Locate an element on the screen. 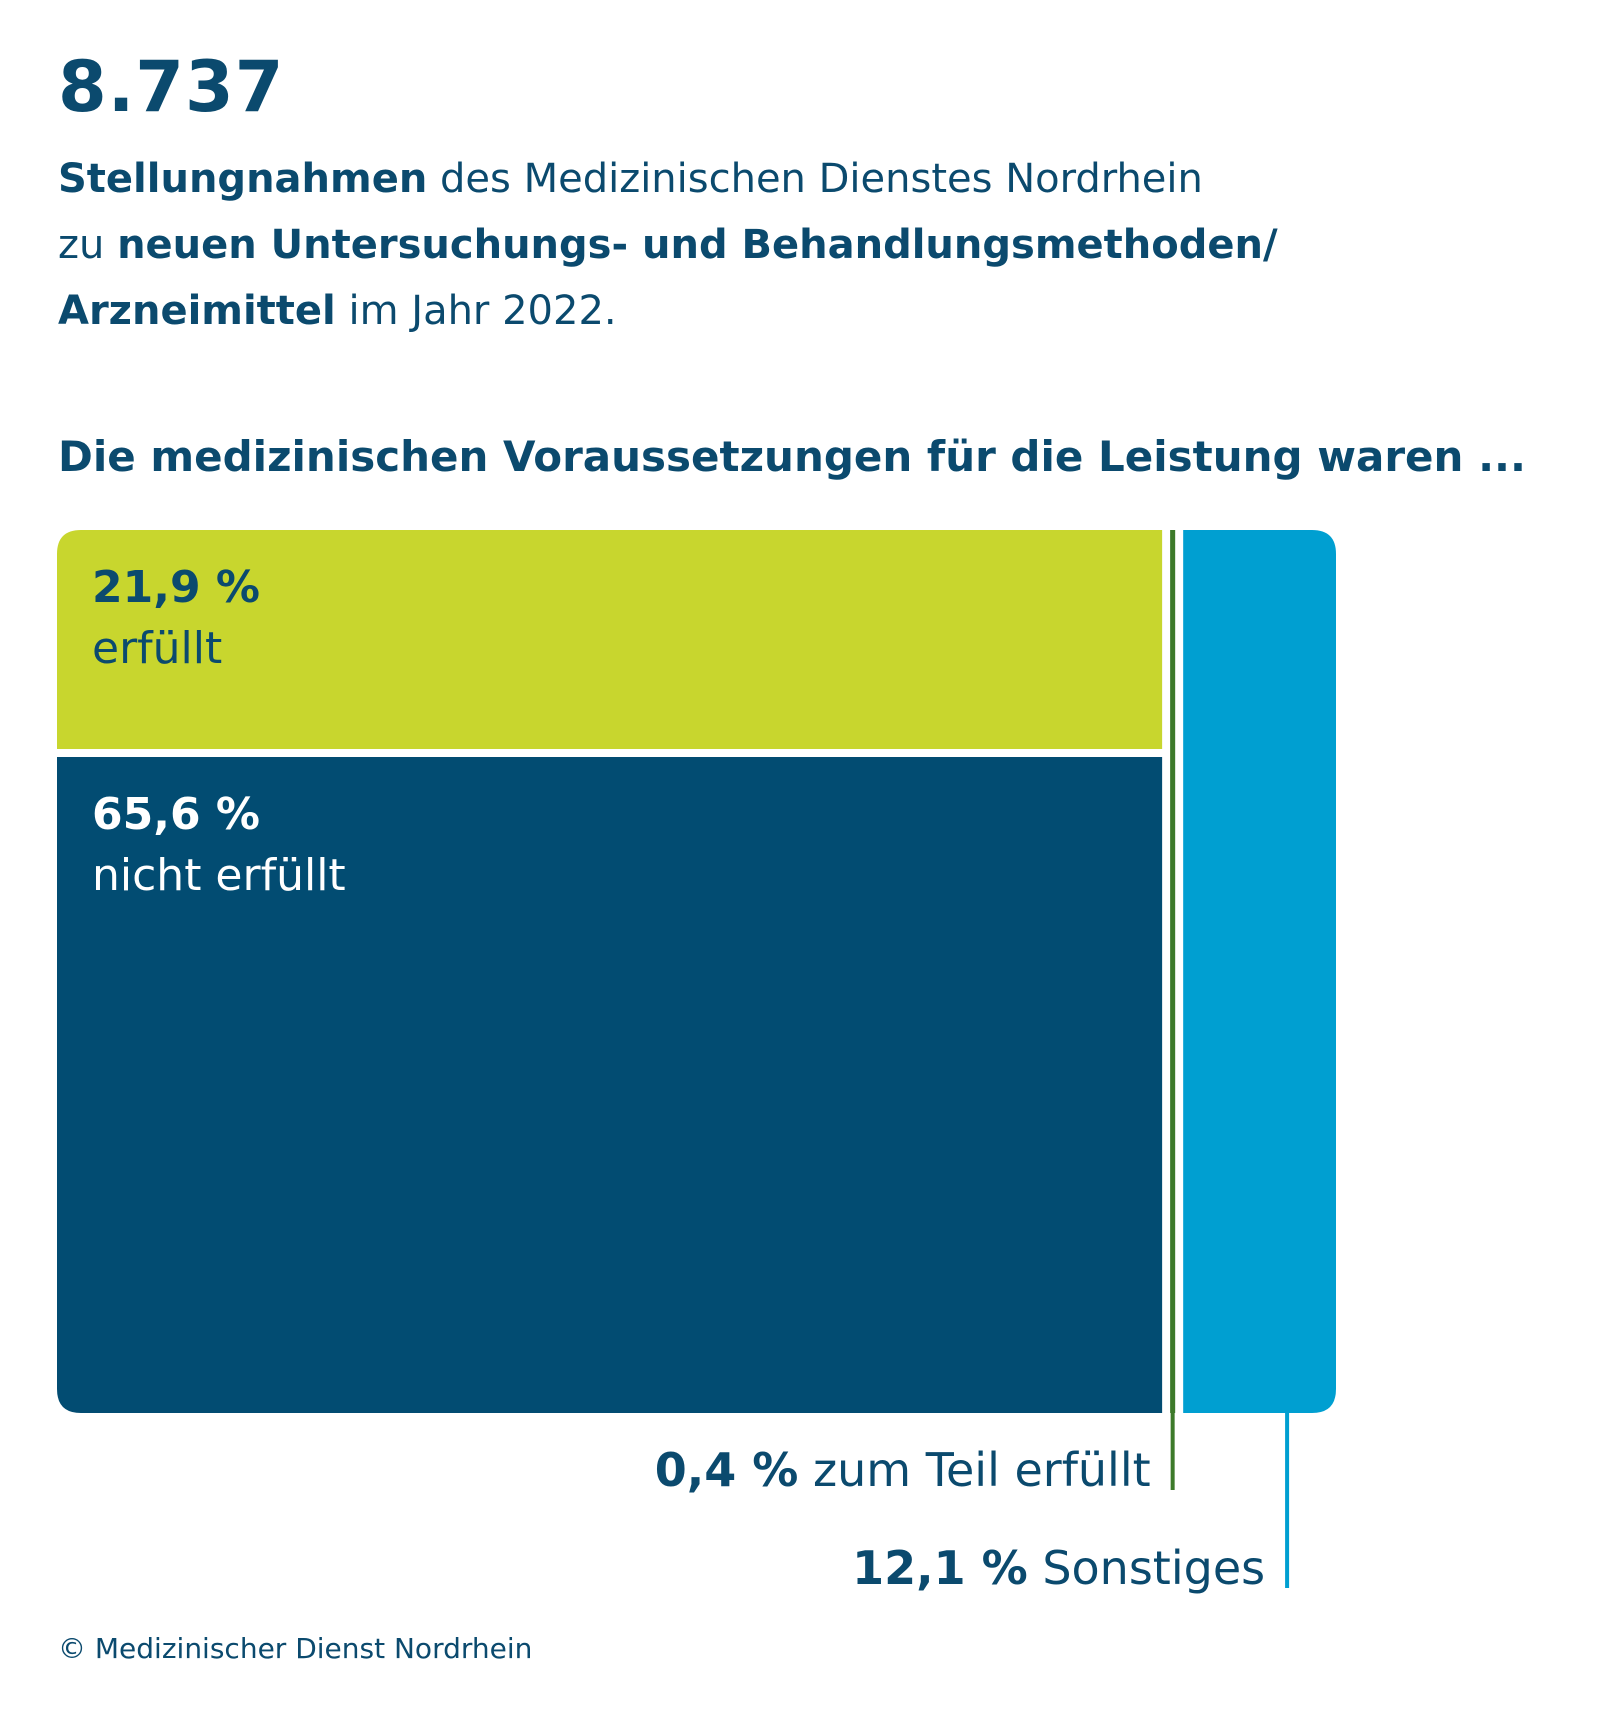 This screenshot has height=1715, width=1600. headline-bold-3: Arzneimittel is located at coordinates (197, 311).